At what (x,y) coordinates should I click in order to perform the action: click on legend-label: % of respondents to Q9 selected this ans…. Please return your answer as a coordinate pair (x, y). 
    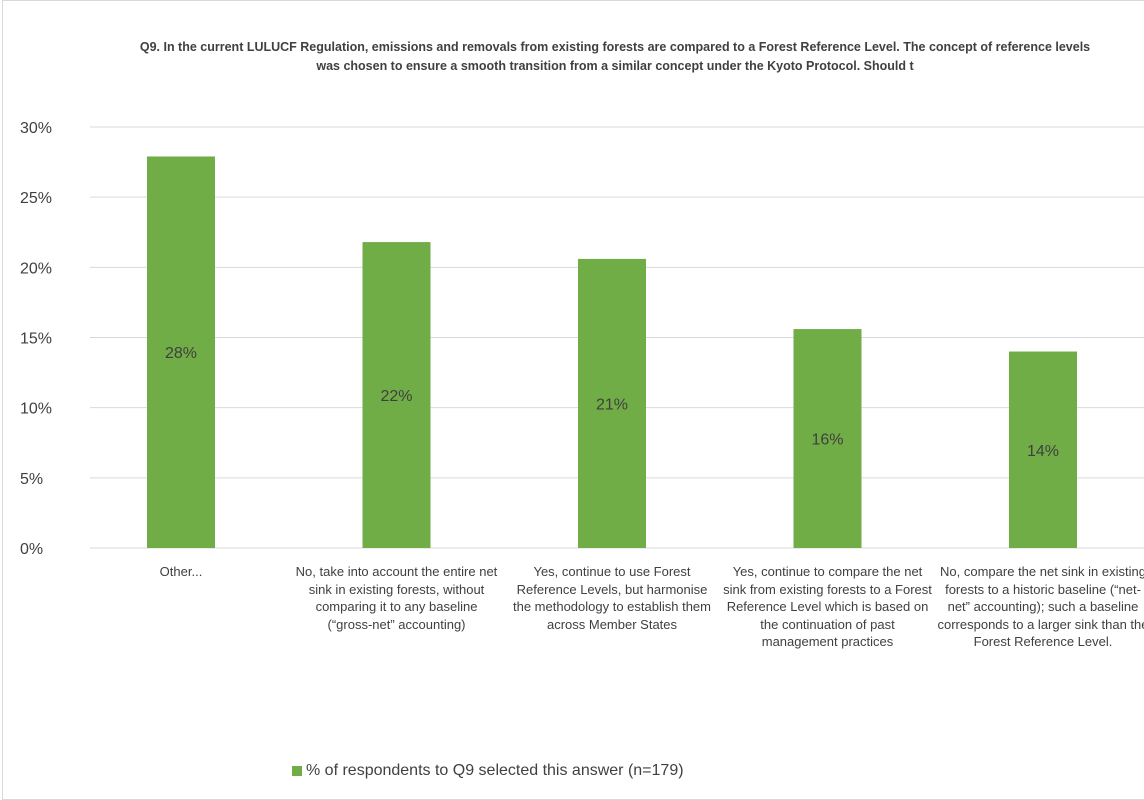
    Looking at the image, I should click on (495, 770).